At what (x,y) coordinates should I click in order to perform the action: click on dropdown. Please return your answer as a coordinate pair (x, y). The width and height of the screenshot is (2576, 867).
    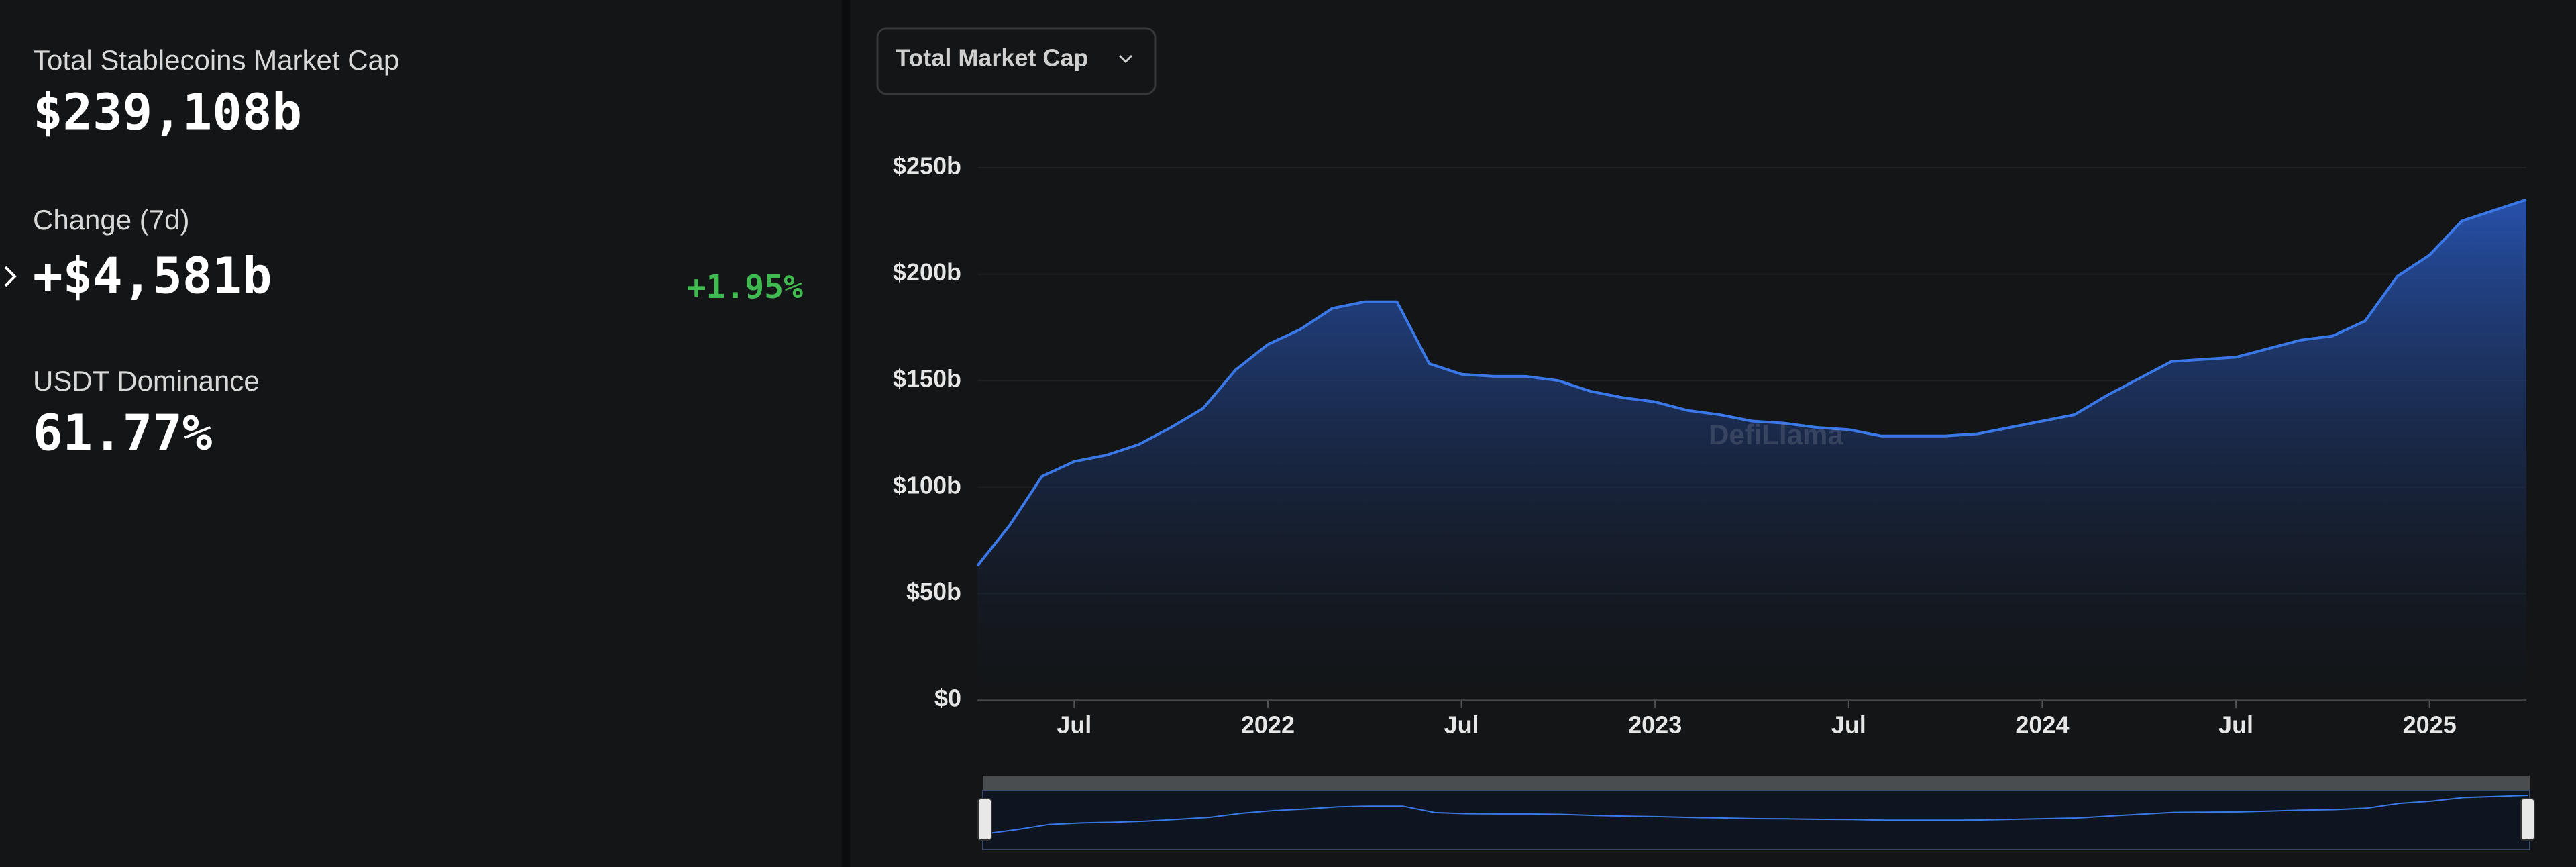
    Looking at the image, I should click on (1016, 61).